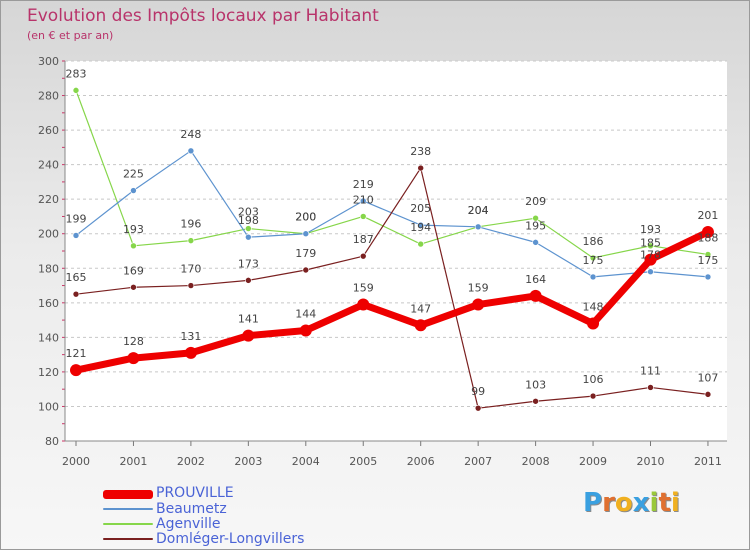 The height and width of the screenshot is (550, 750). Describe the element at coordinates (48, 130) in the screenshot. I see `y-tick-label: 260` at that location.